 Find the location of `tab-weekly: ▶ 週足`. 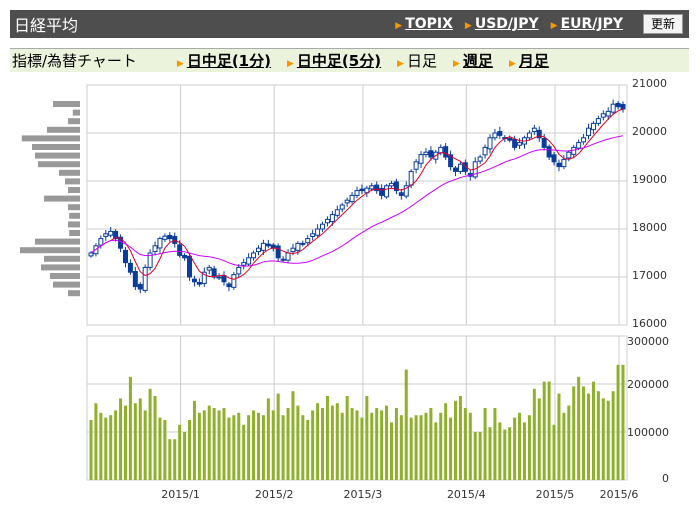

tab-weekly: ▶ 週足 is located at coordinates (473, 60).